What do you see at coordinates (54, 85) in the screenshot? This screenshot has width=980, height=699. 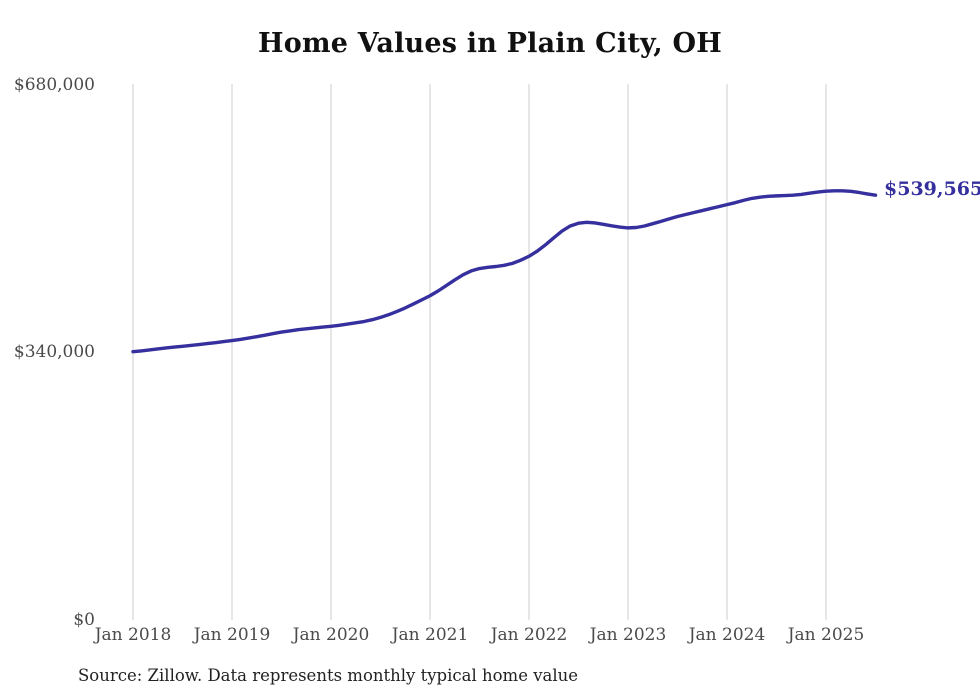 I see `y-tick-label-680000: $680,000` at bounding box center [54, 85].